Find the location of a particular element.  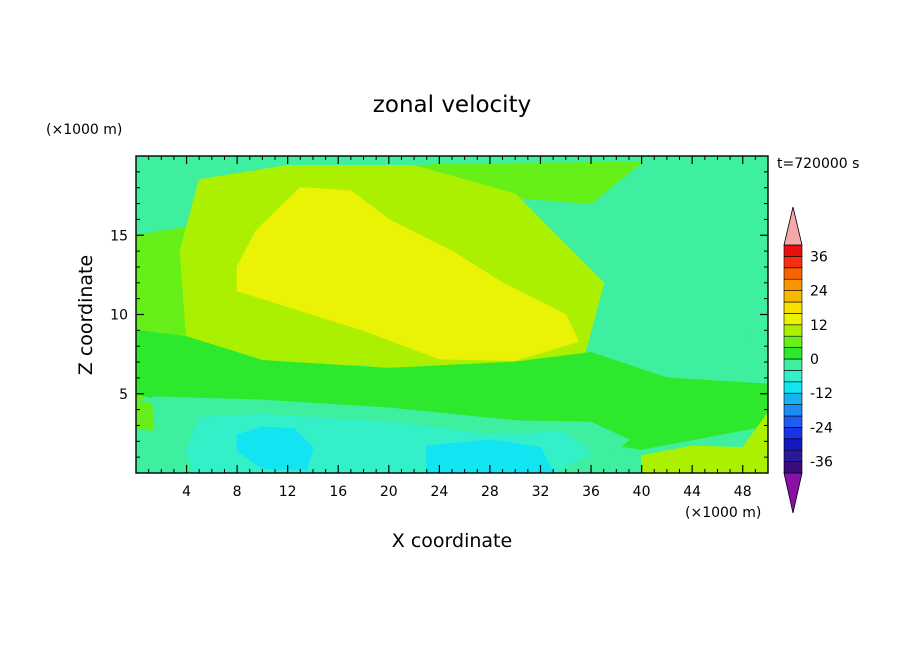

colorbar-label: -24 is located at coordinates (821, 428).